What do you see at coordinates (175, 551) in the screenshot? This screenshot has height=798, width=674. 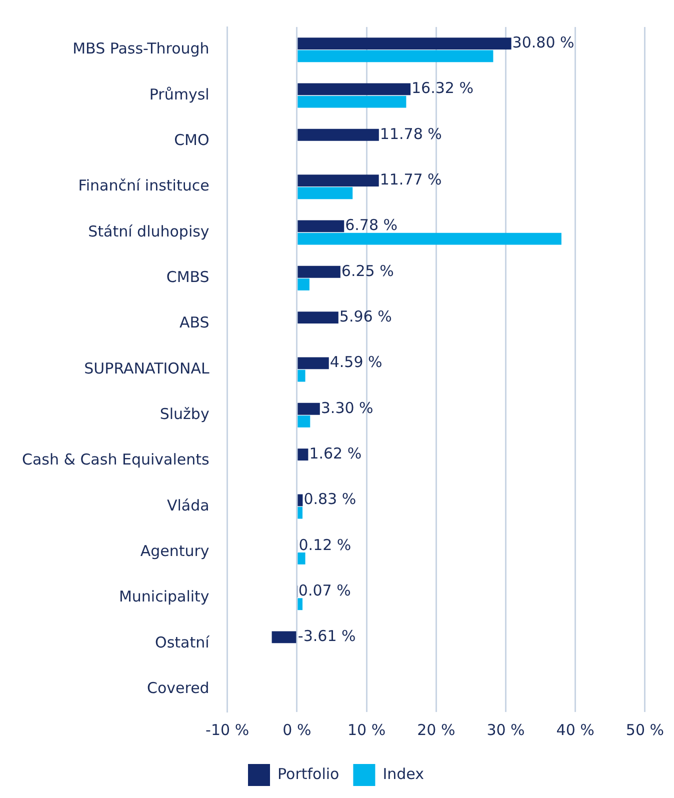 I see `y-tick-label: Agentury` at bounding box center [175, 551].